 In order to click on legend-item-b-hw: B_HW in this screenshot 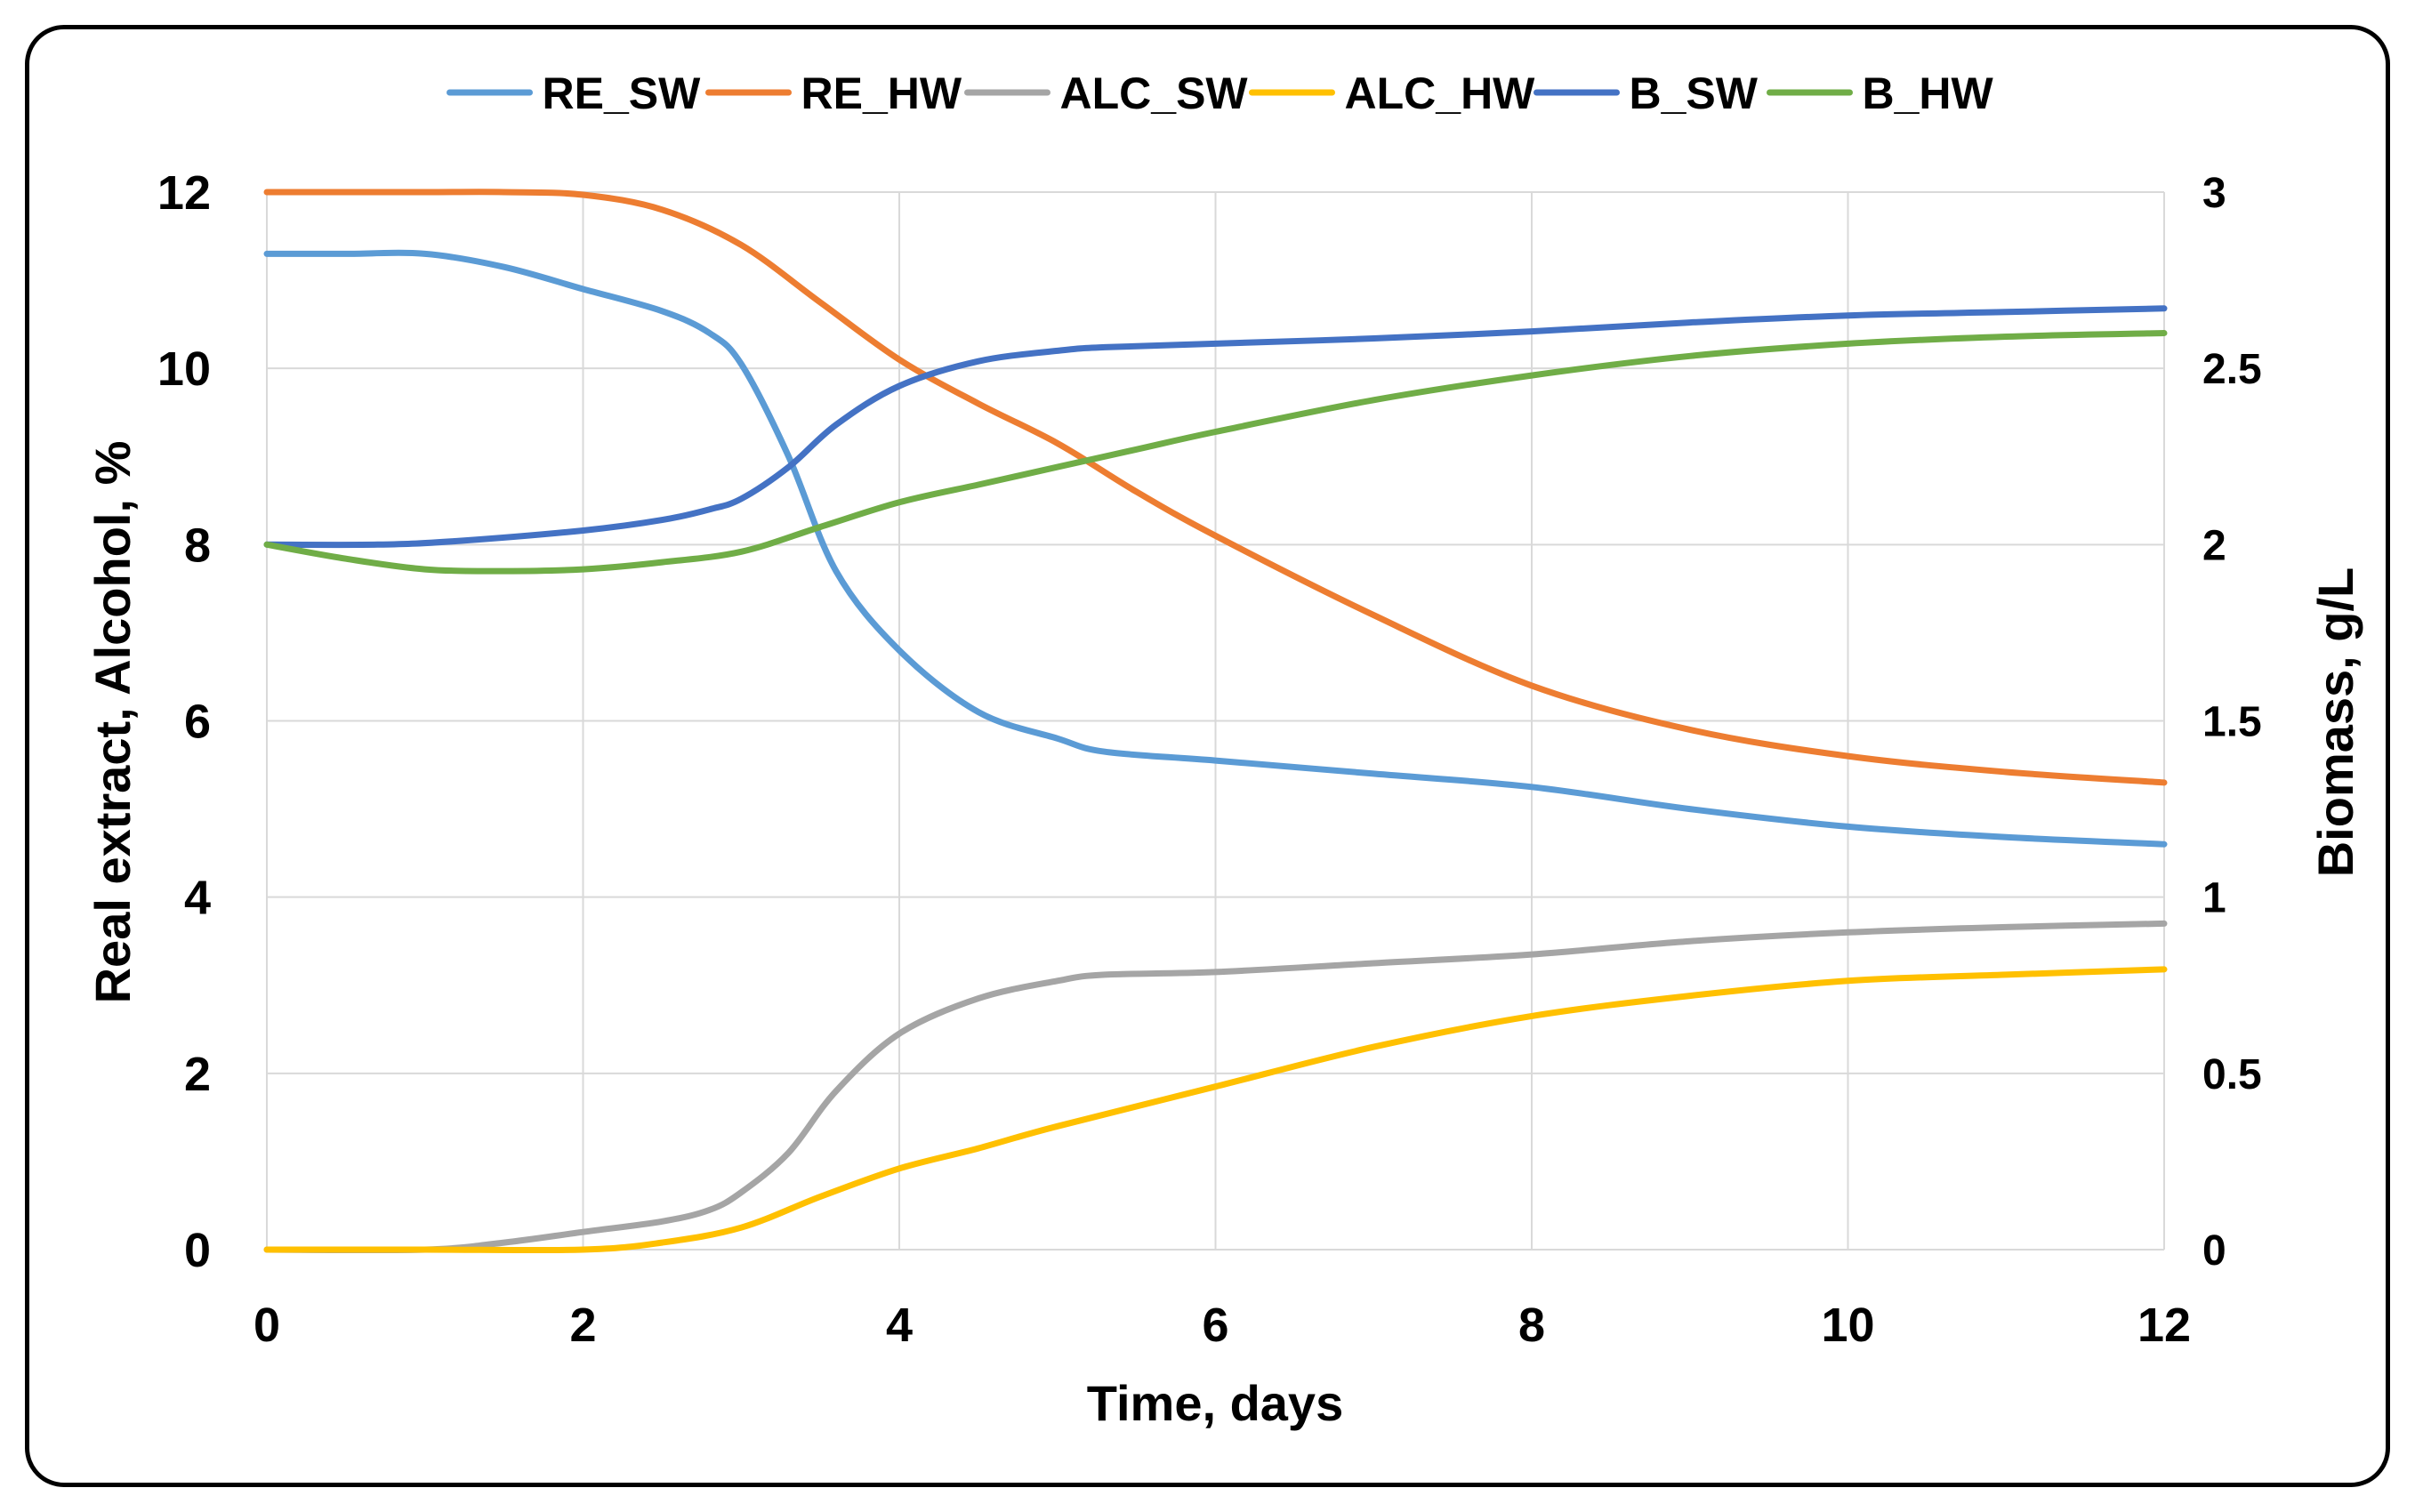, I will do `click(1880, 93)`.